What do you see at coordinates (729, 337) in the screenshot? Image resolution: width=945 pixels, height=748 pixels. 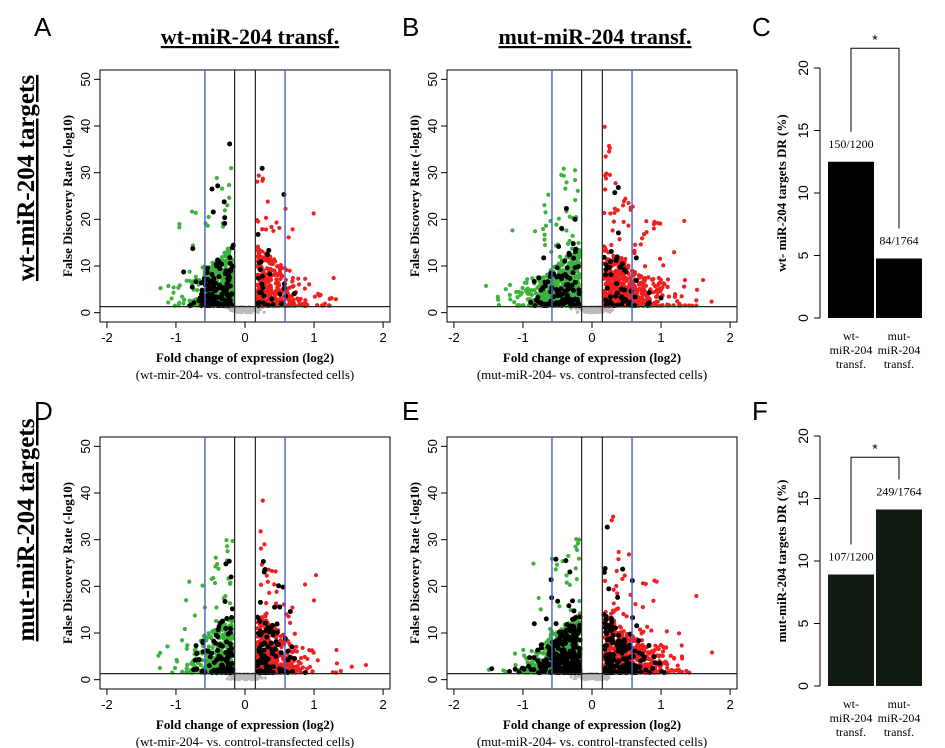 I see `x-tick-label: 2` at bounding box center [729, 337].